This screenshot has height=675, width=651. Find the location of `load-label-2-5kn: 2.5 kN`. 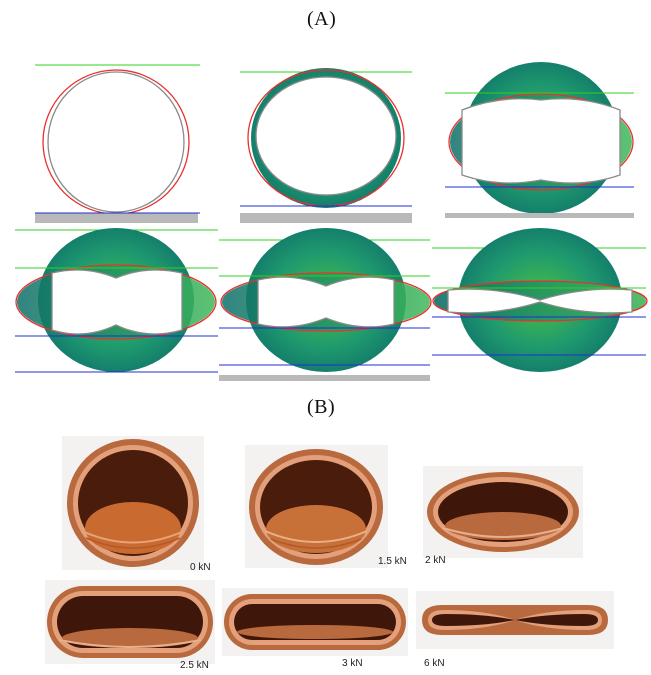

load-label-2-5kn: 2.5 kN is located at coordinates (194, 665).